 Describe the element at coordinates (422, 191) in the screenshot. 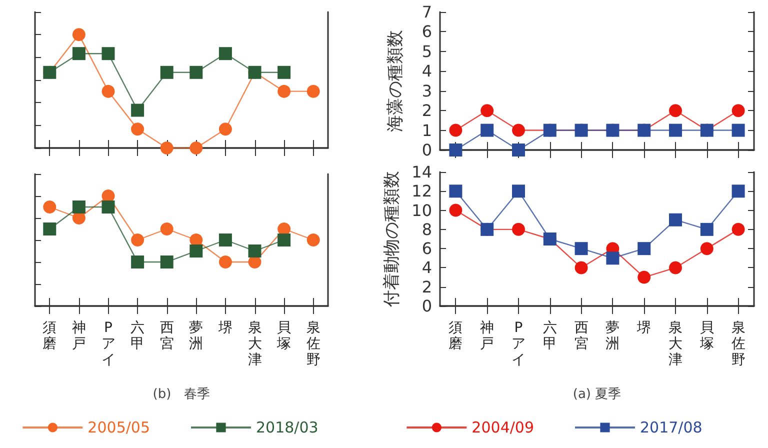

I see `y-tick-label: 12` at that location.